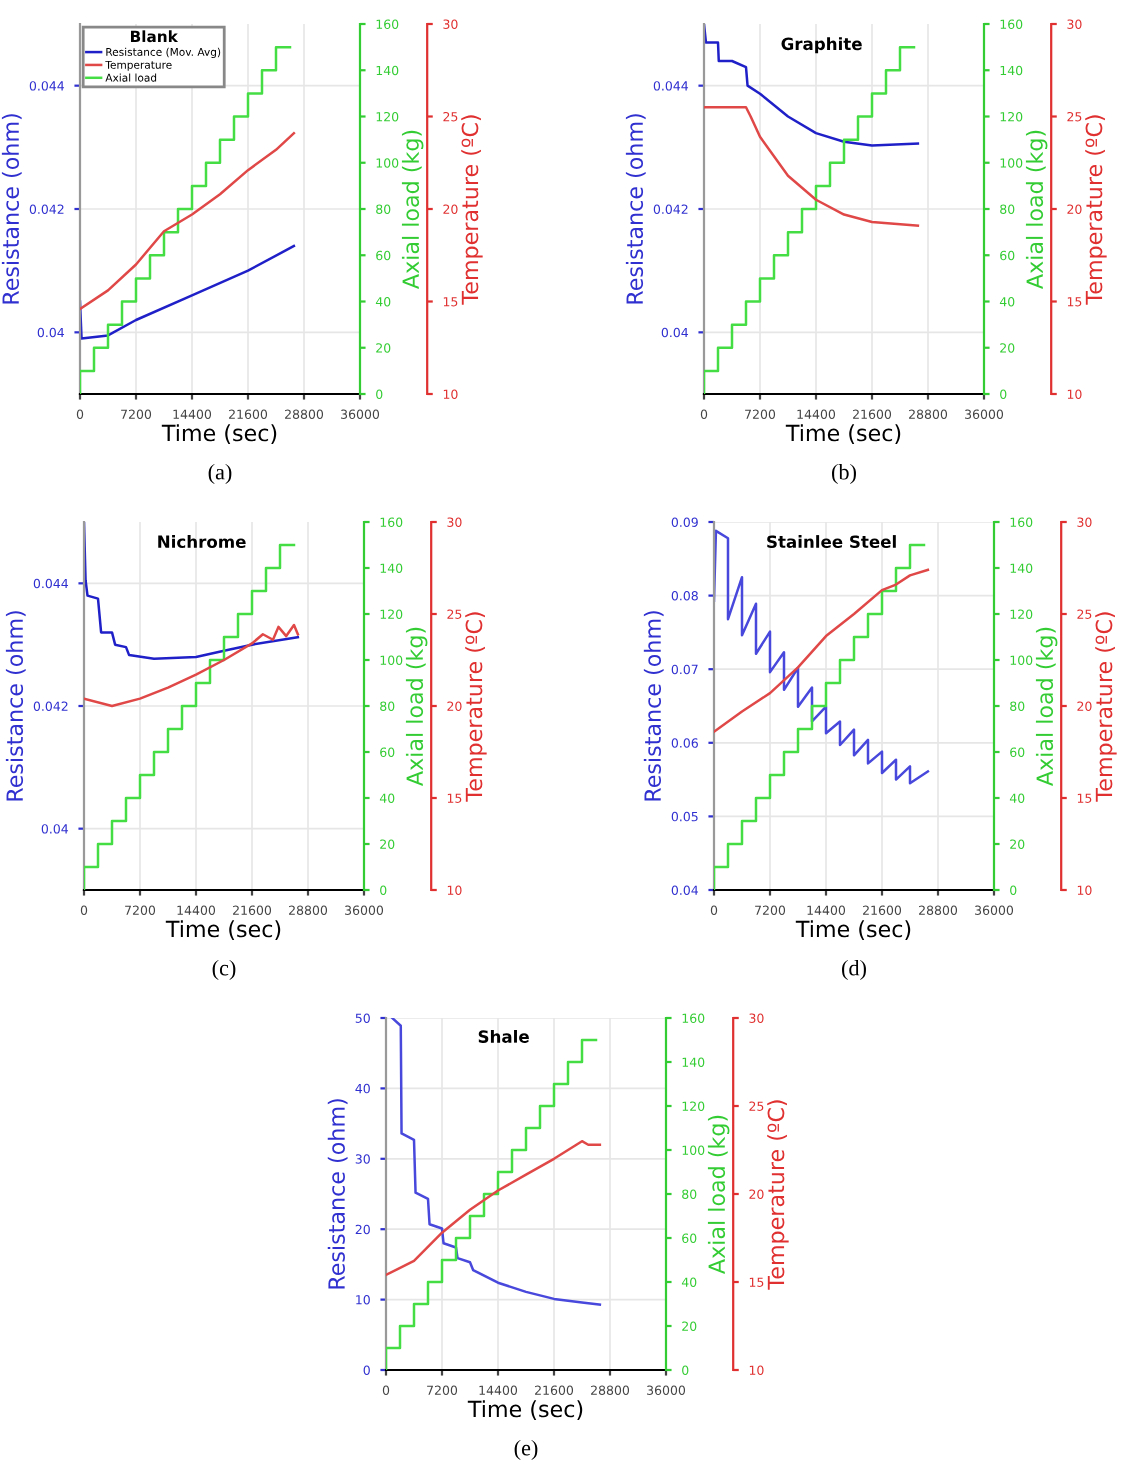 The height and width of the screenshot is (1480, 1144). What do you see at coordinates (526, 1450) in the screenshot?
I see `text: (e)` at bounding box center [526, 1450].